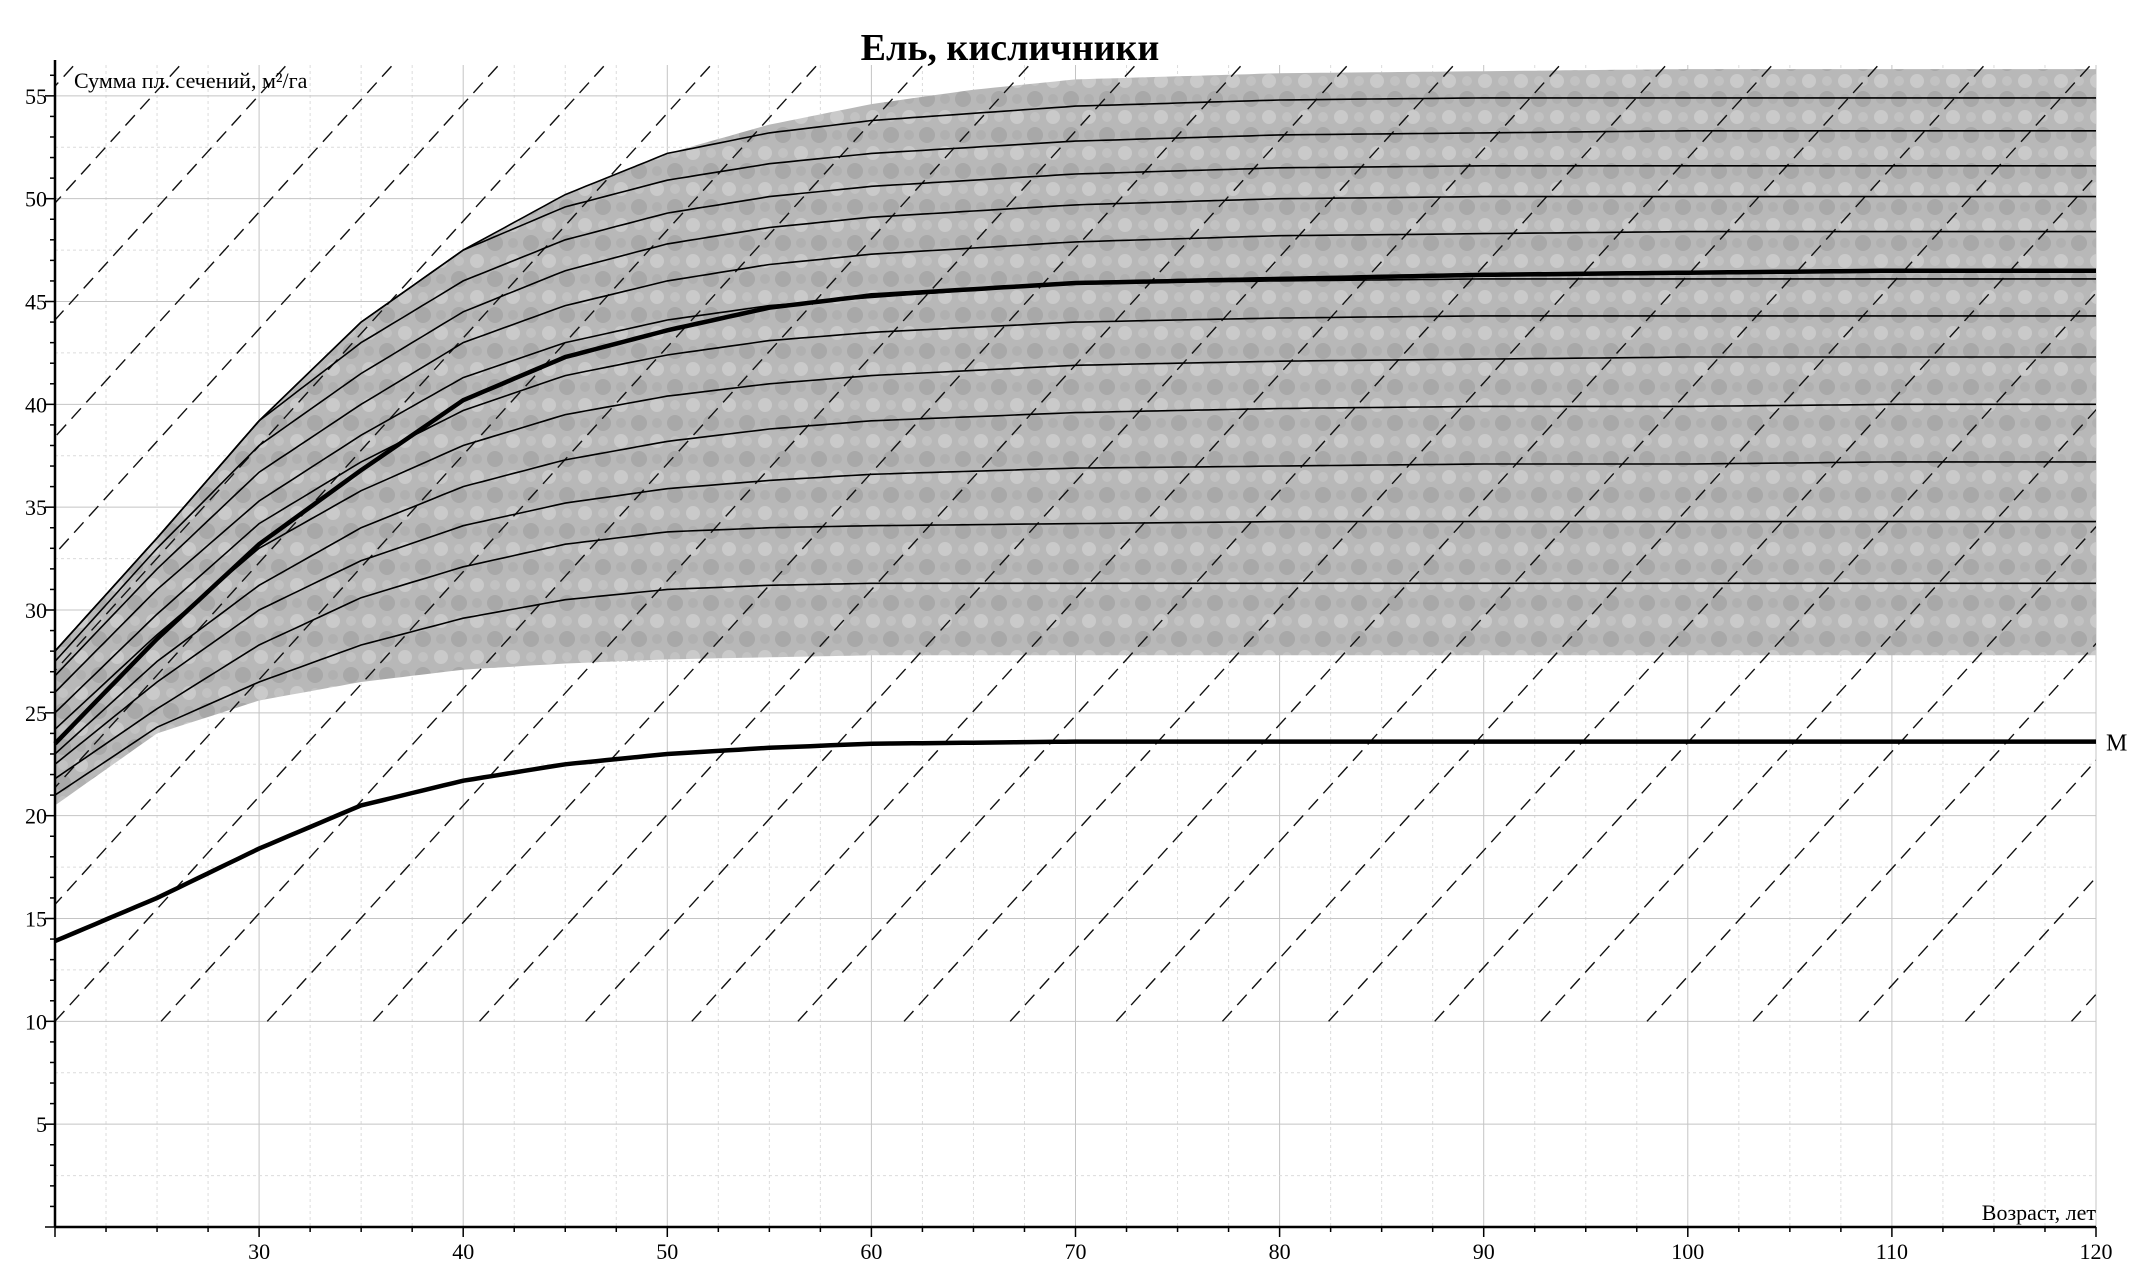  Describe the element at coordinates (2039, 1212) in the screenshot. I see `x-axis-label: Возраст, лет` at that location.